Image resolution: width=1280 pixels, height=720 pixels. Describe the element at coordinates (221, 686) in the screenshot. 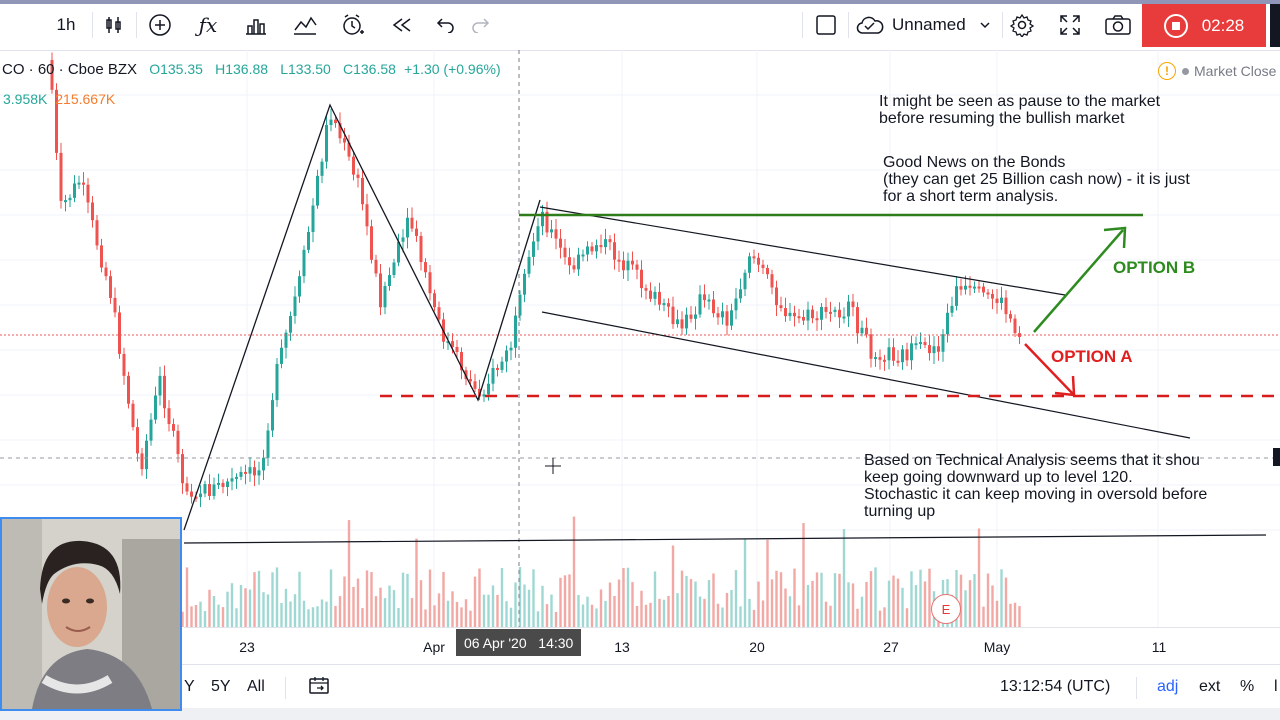

I see `range-5y-button: 5Y` at that location.